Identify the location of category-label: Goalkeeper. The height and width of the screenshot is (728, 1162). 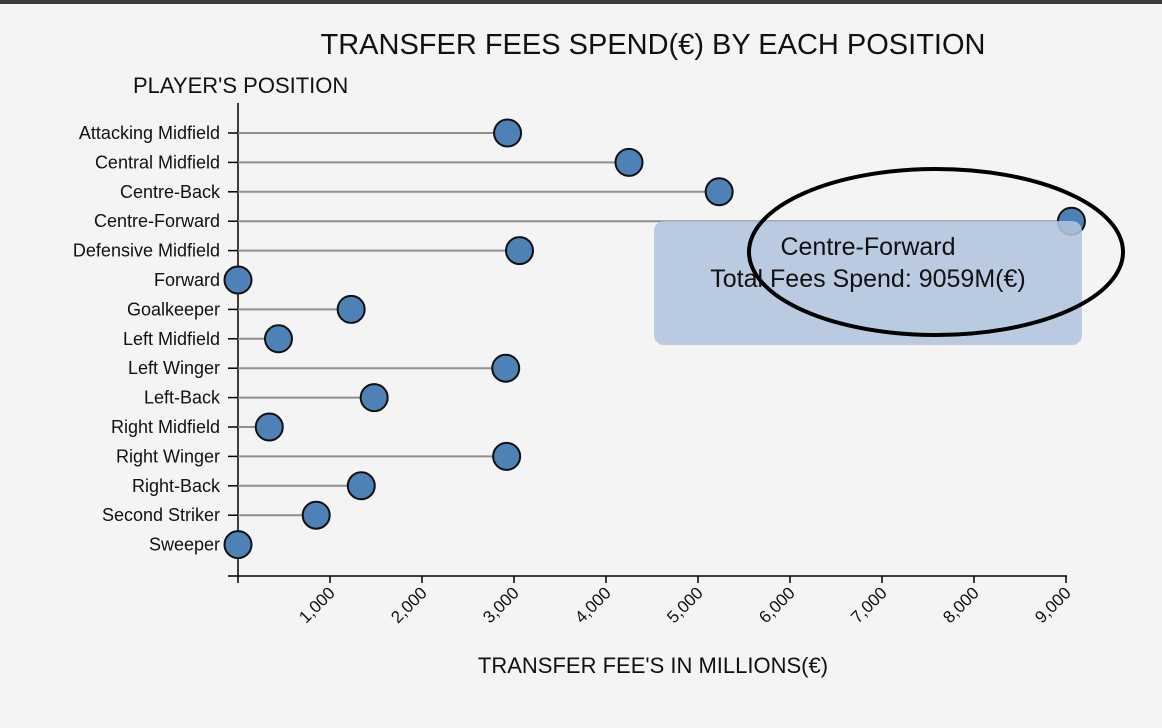
(173, 309).